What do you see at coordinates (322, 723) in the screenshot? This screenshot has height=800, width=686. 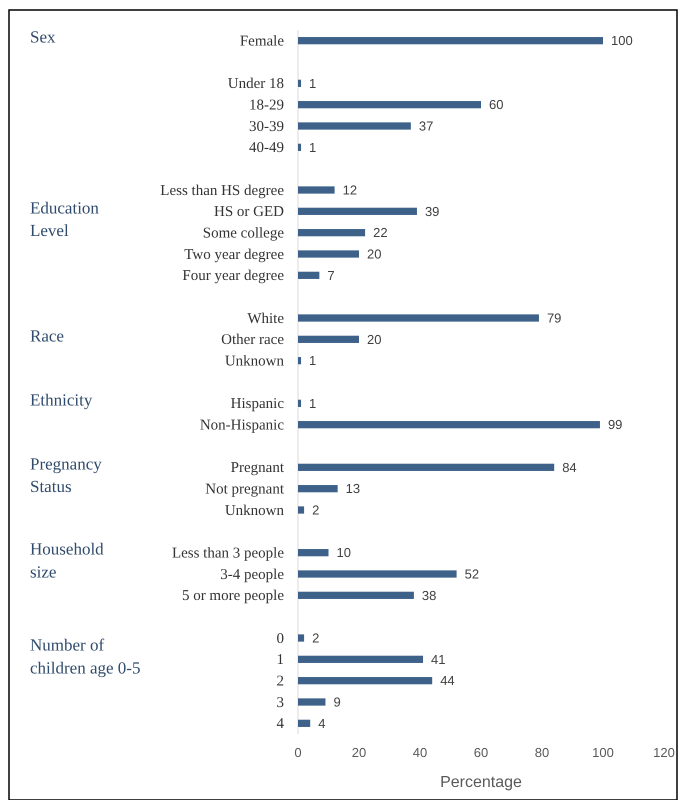 I see `data-label: 4` at bounding box center [322, 723].